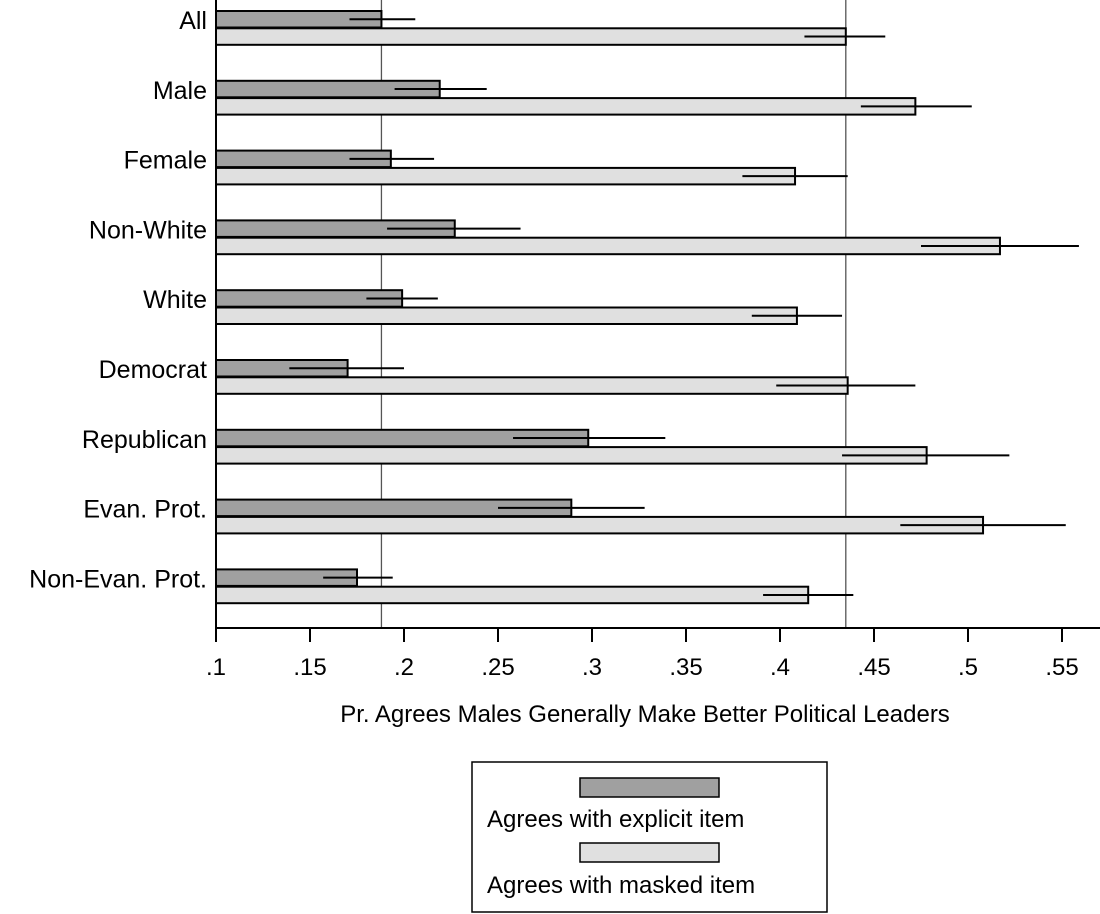 This screenshot has width=1100, height=914. What do you see at coordinates (685, 667) in the screenshot?
I see `x-tick-label: .35` at bounding box center [685, 667].